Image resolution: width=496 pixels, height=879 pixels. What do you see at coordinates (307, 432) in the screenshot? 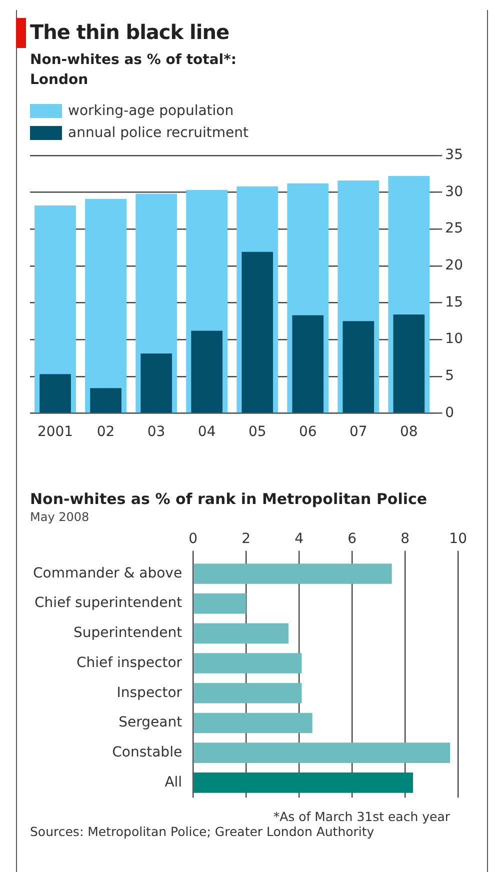
I see `x-tick-label: 06` at bounding box center [307, 432].